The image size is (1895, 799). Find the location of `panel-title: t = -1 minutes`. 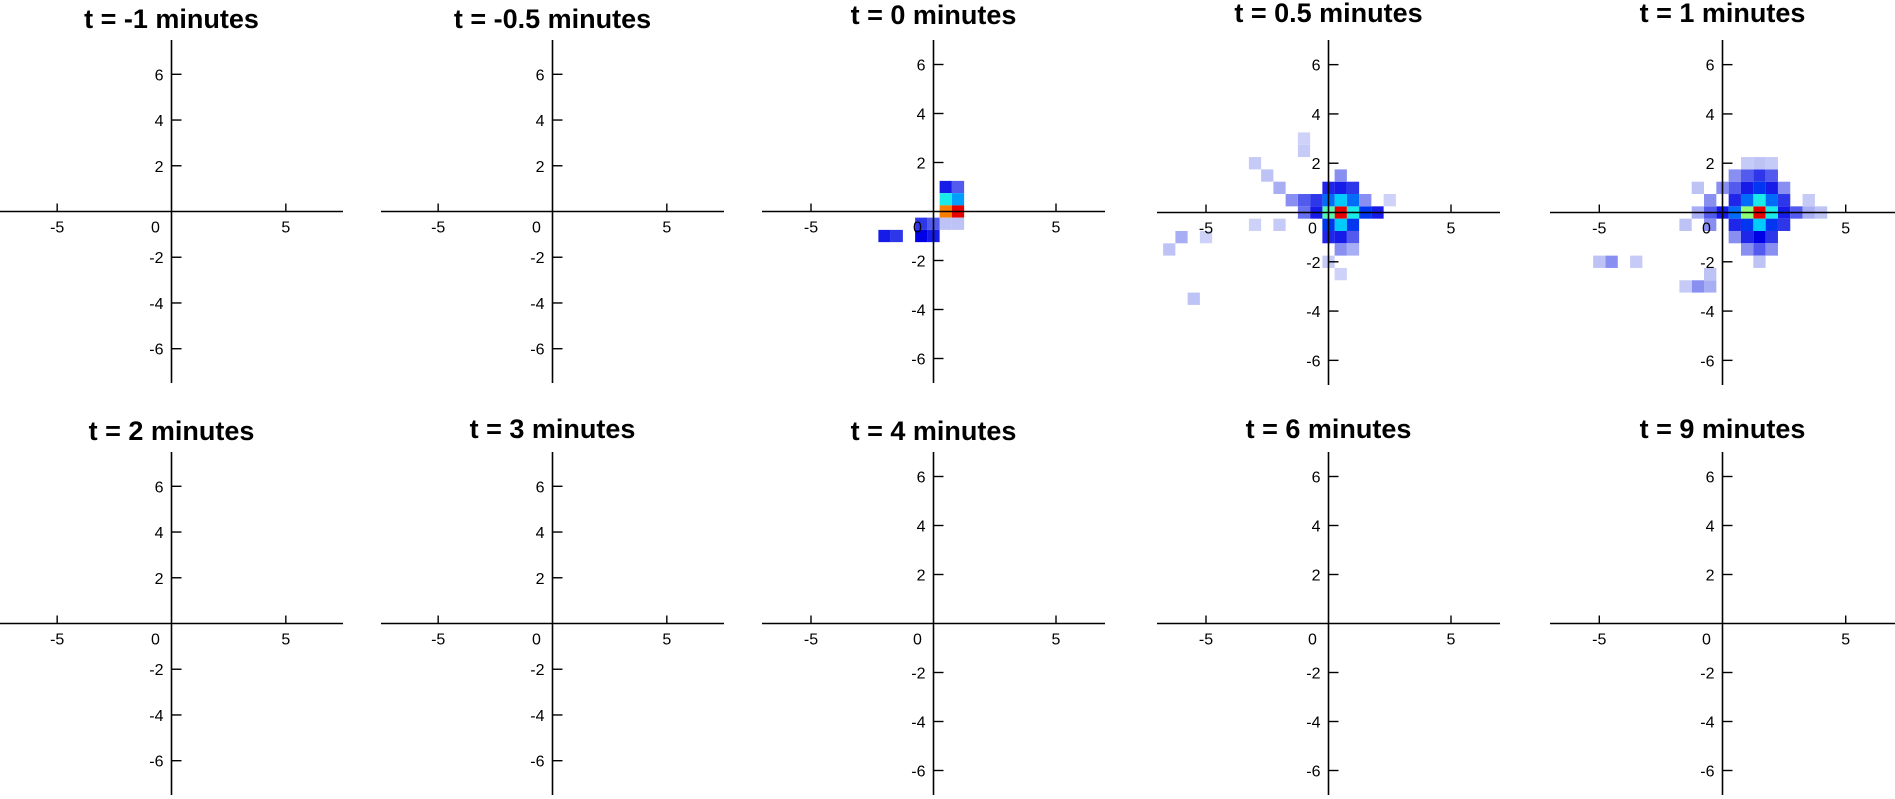

panel-title: t = -1 minutes is located at coordinates (171, 19).